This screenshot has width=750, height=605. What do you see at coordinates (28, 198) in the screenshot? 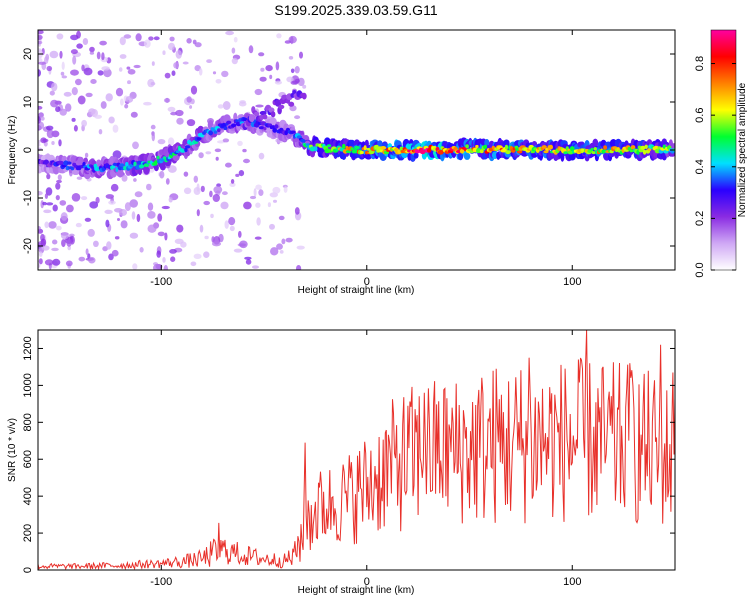
I see `spectrogram-ytick-label: -10` at bounding box center [28, 198].